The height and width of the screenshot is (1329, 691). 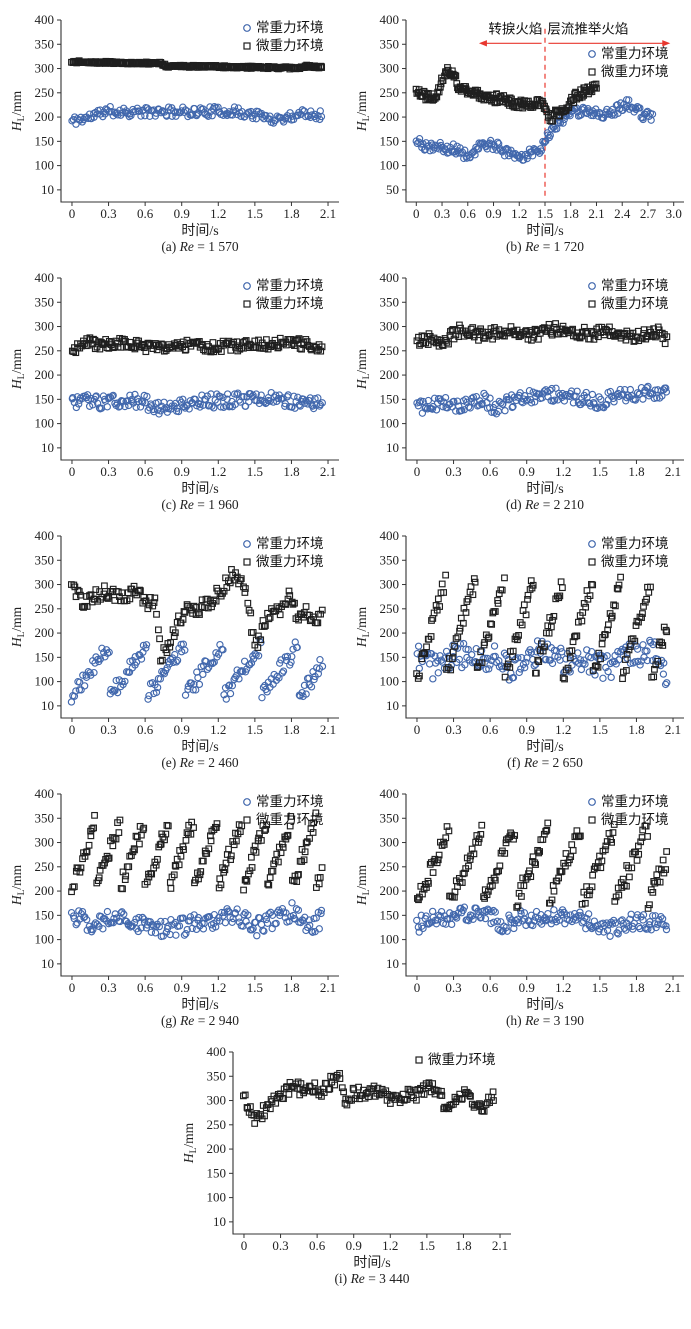 What do you see at coordinates (371, 1278) in the screenshot?
I see `caption-i: (i) Re = 3 440` at bounding box center [371, 1278].